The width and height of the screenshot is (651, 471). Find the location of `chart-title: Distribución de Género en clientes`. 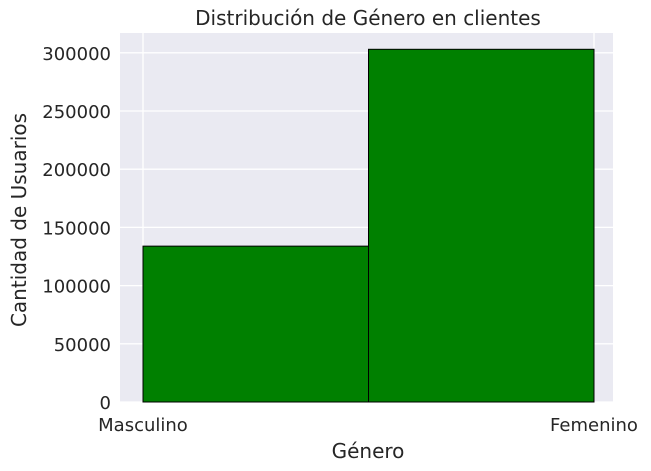

chart-title: Distribución de Género en clientes is located at coordinates (368, 18).